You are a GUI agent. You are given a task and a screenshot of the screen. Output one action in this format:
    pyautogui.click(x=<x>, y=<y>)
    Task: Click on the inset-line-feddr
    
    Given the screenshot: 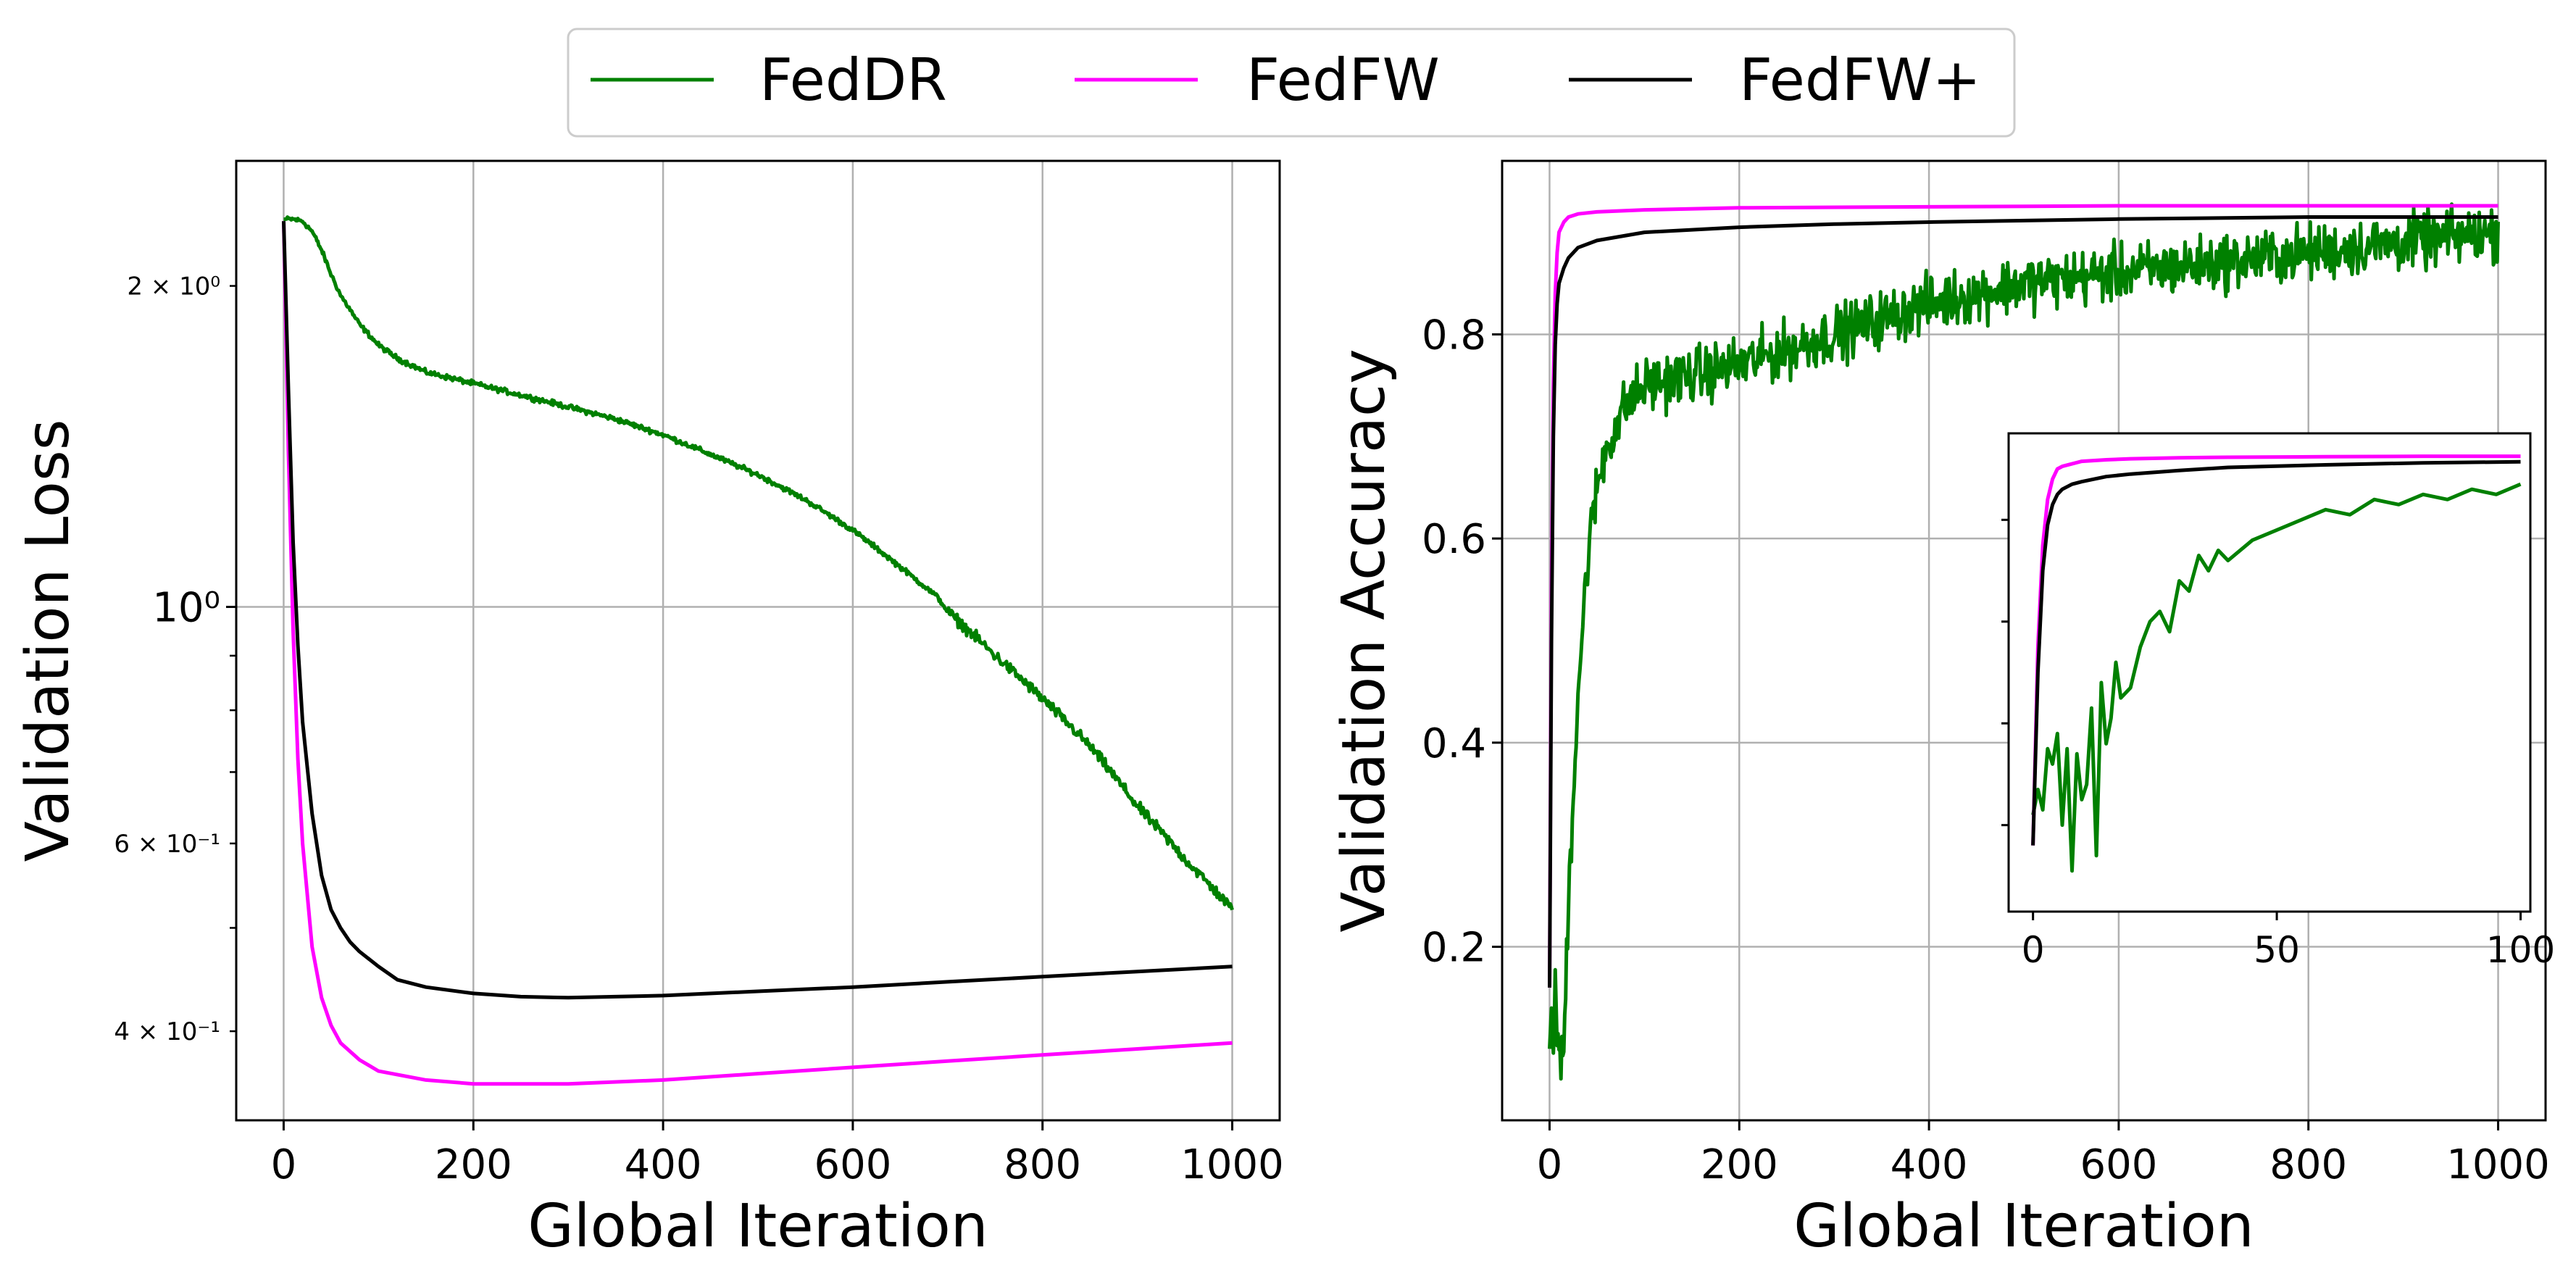 What is the action you would take?
    pyautogui.click(x=2276, y=677)
    